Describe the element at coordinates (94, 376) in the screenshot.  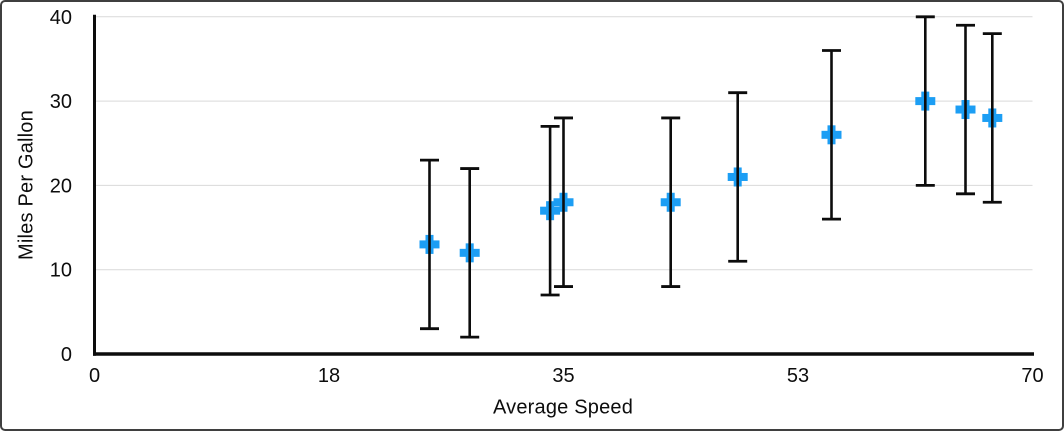
I see `x-tick-label: 0` at that location.